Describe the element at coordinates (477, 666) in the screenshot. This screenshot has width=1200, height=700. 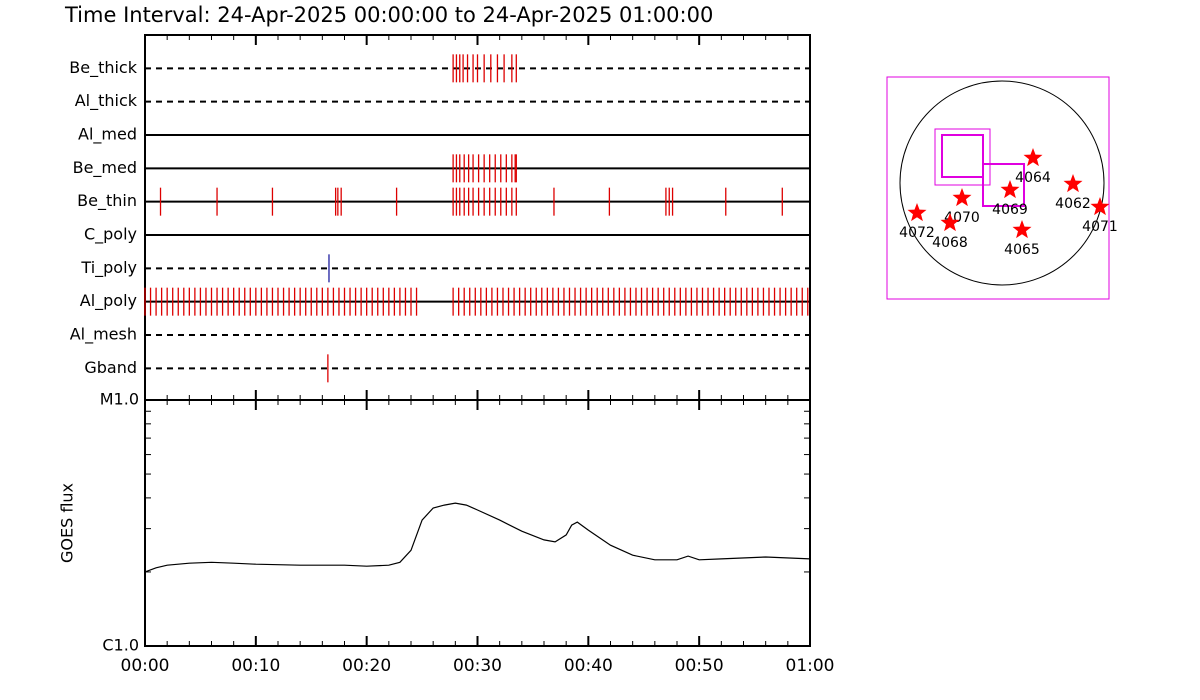
I see `x-tick-label: 00:30` at that location.